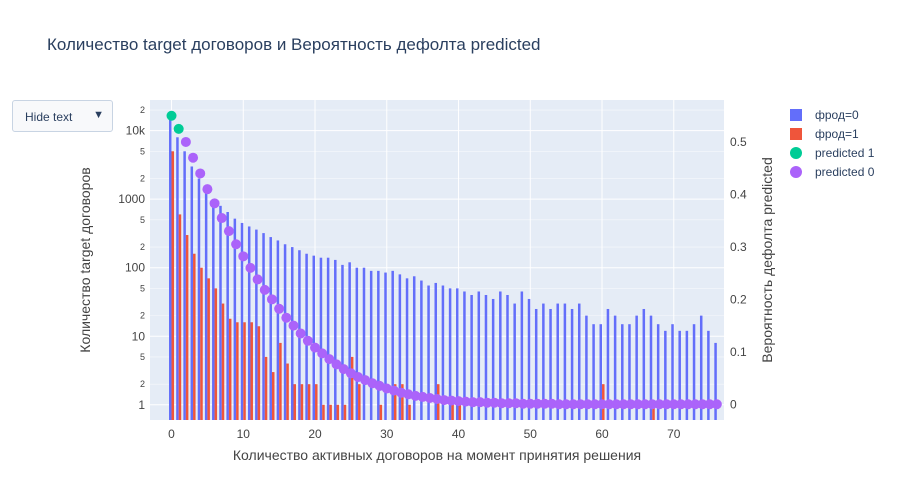 This screenshot has height=500, width=900. I want to click on y2-tick-label: 0.2, so click(738, 299).